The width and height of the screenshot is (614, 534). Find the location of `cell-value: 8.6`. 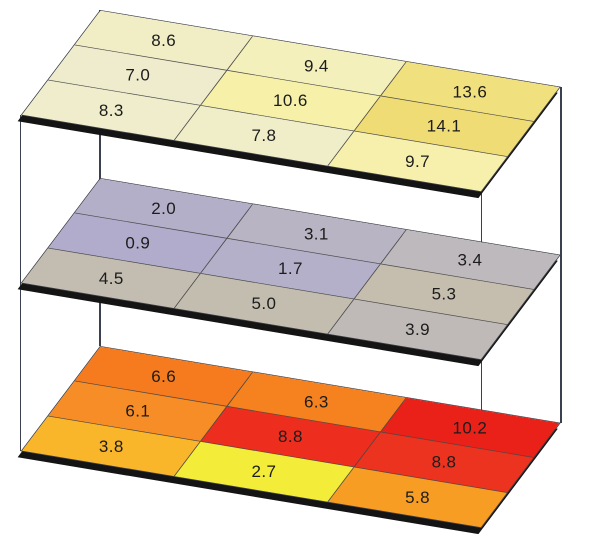

cell-value: 8.6 is located at coordinates (164, 40).